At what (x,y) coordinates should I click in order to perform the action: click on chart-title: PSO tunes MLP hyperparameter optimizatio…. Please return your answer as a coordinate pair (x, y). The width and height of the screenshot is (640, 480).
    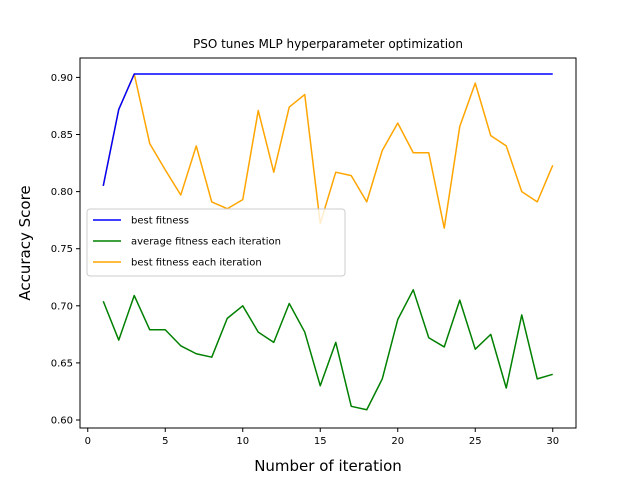
    Looking at the image, I should click on (328, 44).